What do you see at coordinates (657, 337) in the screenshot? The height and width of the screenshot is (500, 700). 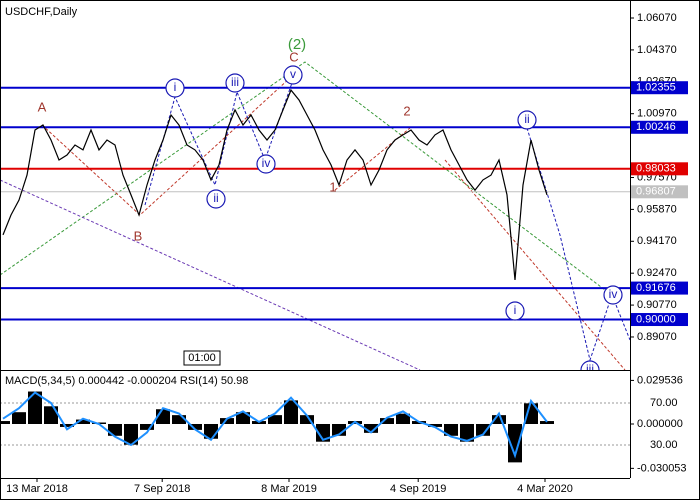 I see `y-tick-label: 0.89070` at bounding box center [657, 337].